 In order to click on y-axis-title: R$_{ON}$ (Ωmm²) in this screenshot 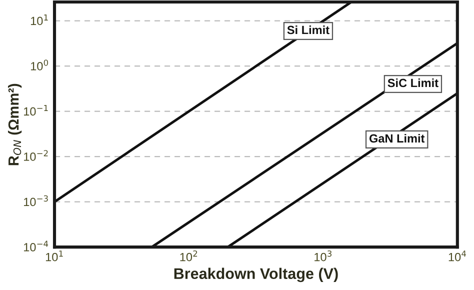, I will do `click(15, 125)`.